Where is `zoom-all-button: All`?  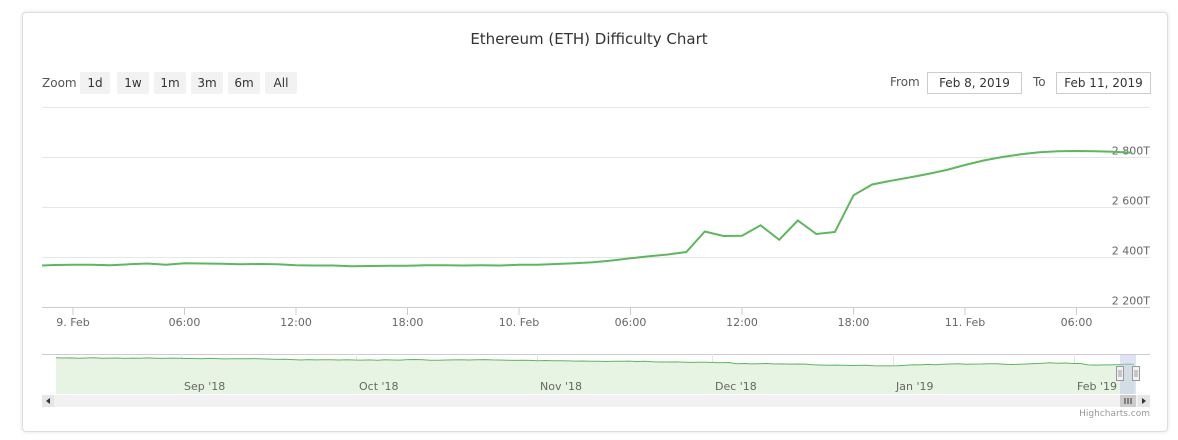
zoom-all-button: All is located at coordinates (281, 83).